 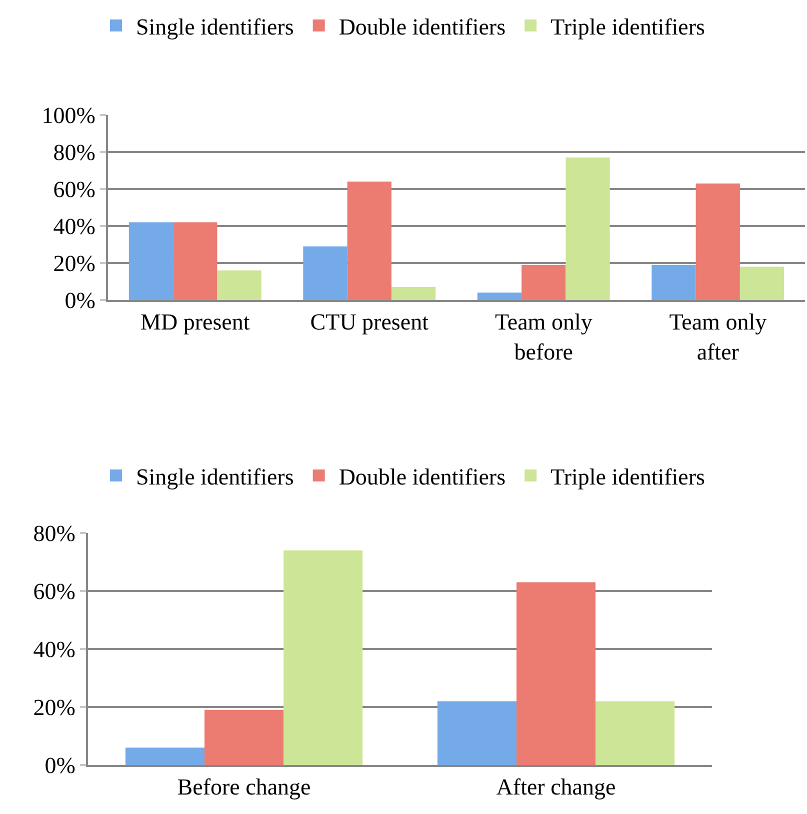 I want to click on x-tick-label: MD present, so click(x=195, y=322).